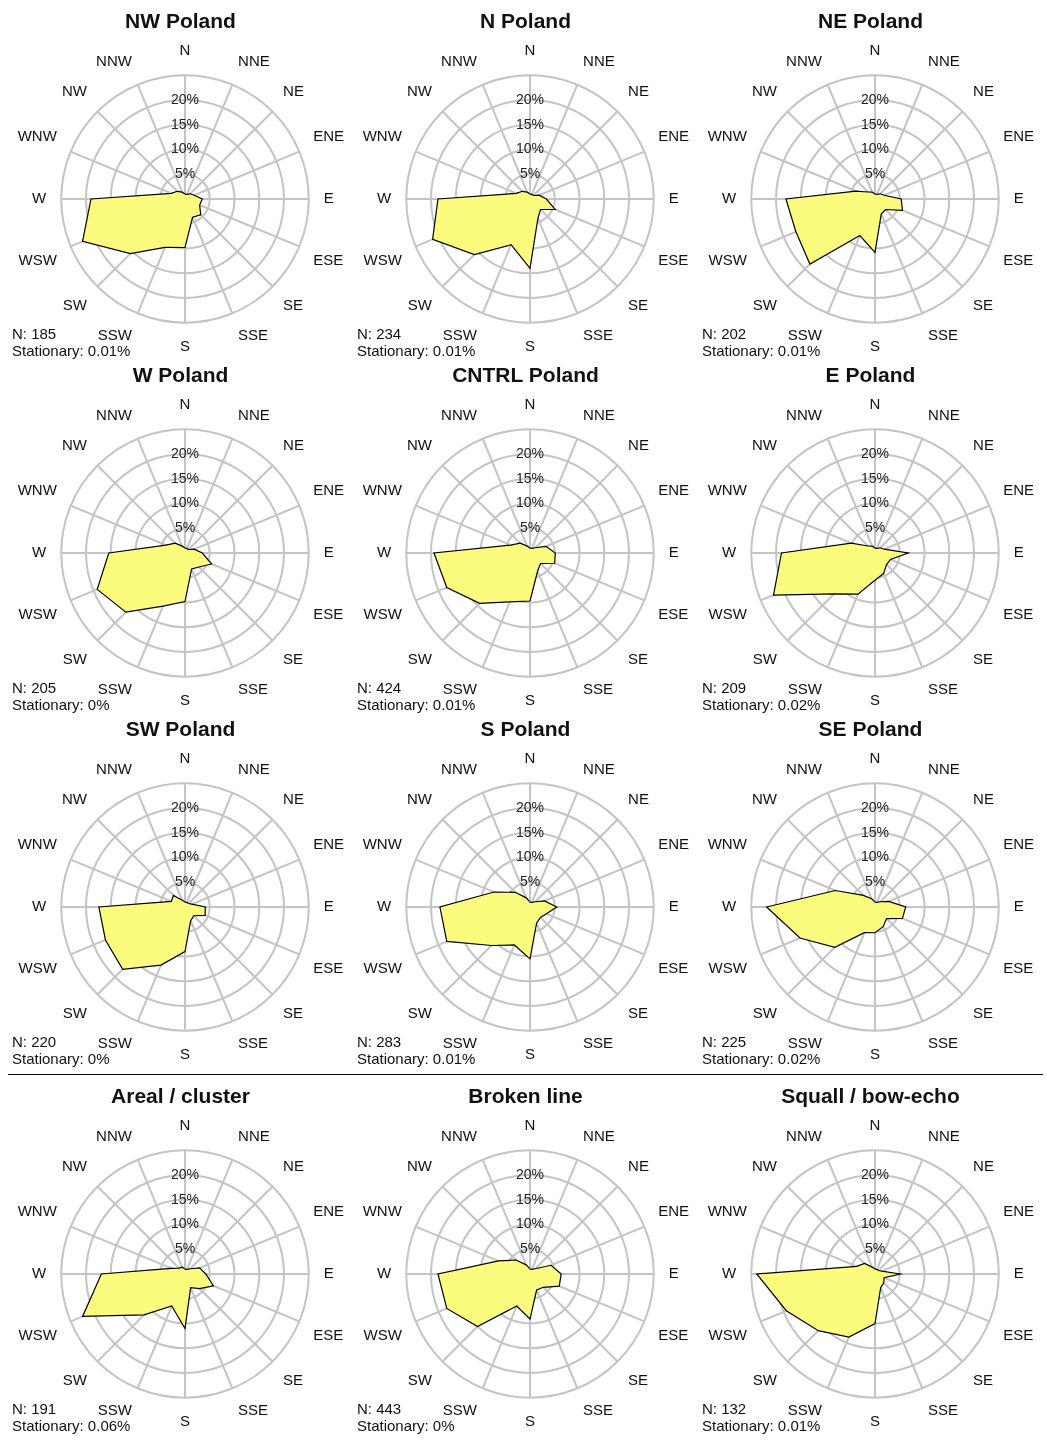 Image resolution: width=1047 pixels, height=1447 pixels. What do you see at coordinates (71, 1425) in the screenshot?
I see `text: Stationary: 0.06%` at bounding box center [71, 1425].